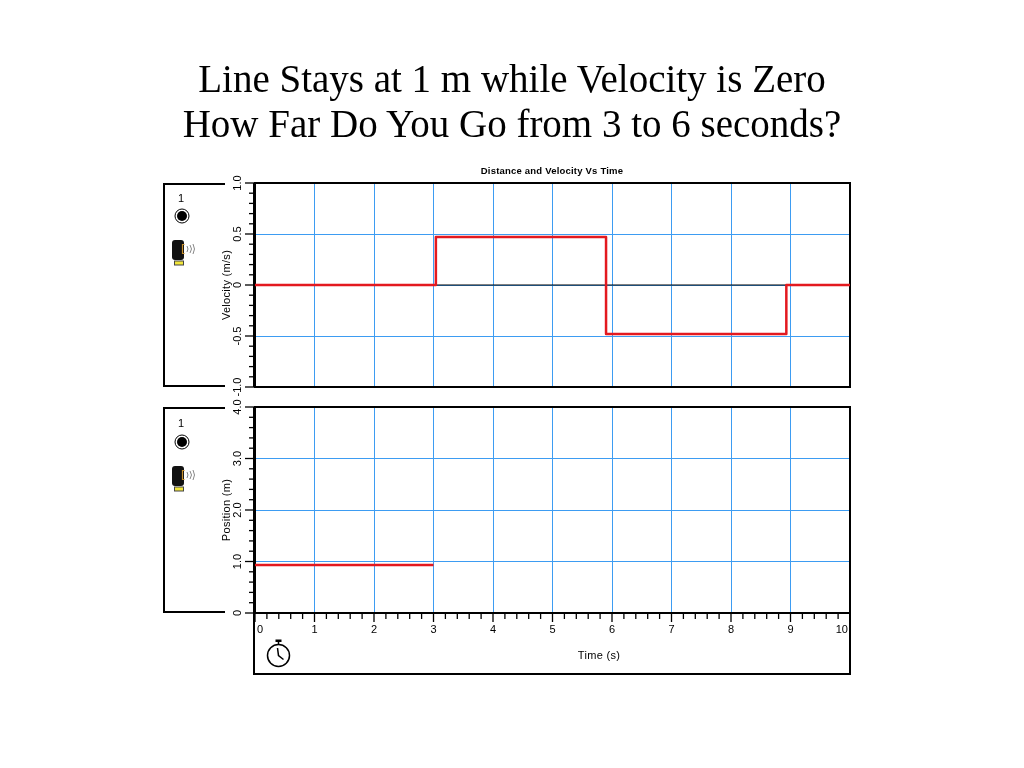  What do you see at coordinates (512, 78) in the screenshot?
I see `chart-title: Line Stays at 1 m while Velocity is Zero` at bounding box center [512, 78].